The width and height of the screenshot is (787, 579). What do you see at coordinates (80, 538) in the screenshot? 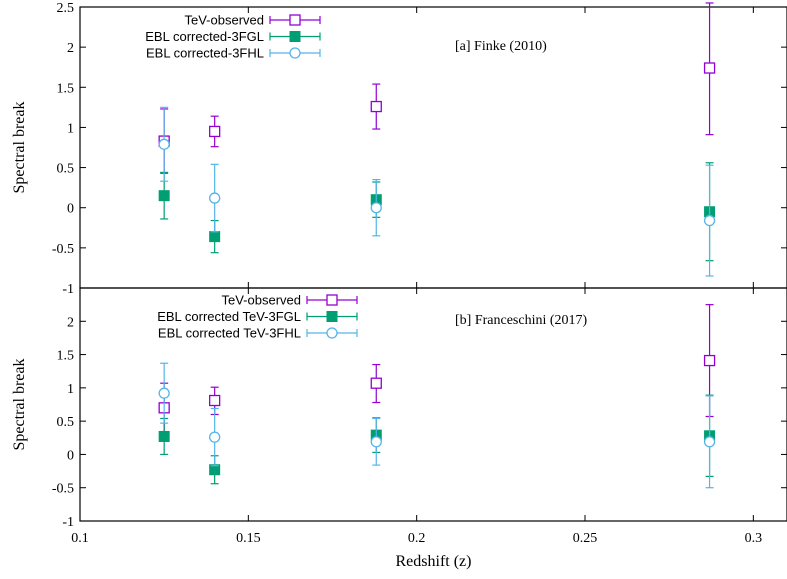
I see `x-tick-label: 0.1` at bounding box center [80, 538].